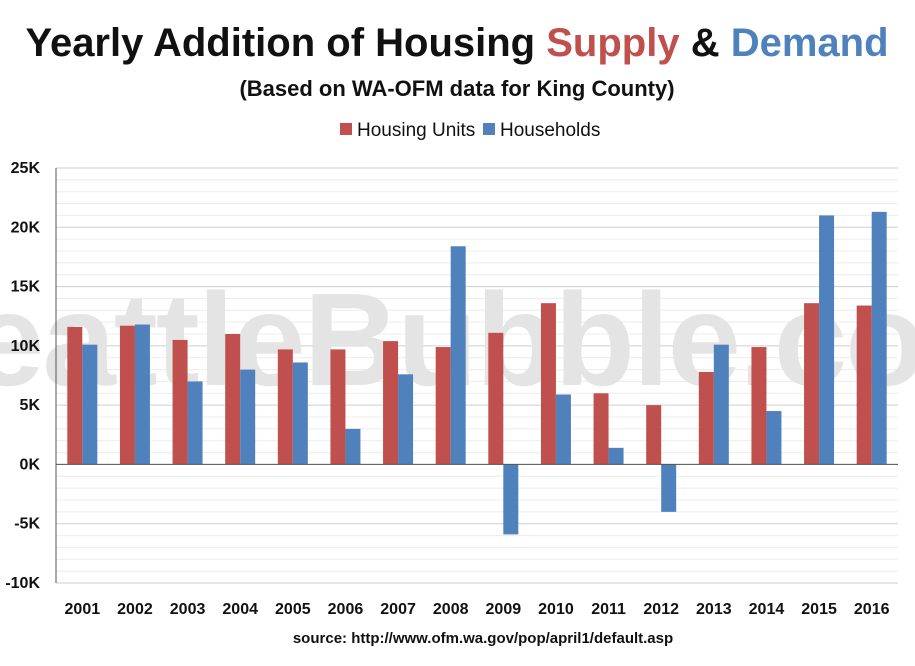  Describe the element at coordinates (293, 609) in the screenshot. I see `x-tick-label: 2005` at that location.